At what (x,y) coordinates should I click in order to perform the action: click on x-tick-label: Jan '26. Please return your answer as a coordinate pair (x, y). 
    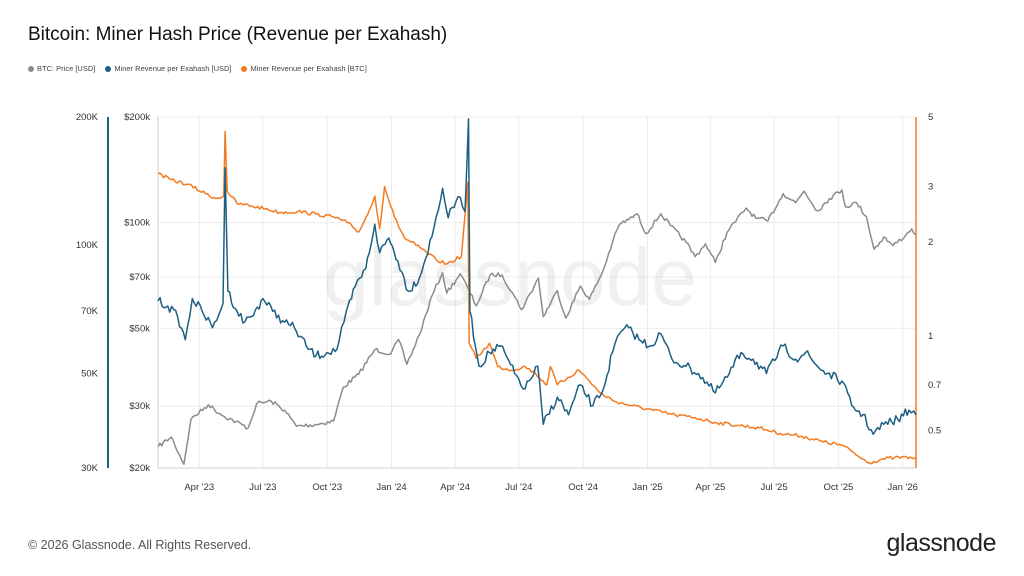
    Looking at the image, I should click on (903, 487).